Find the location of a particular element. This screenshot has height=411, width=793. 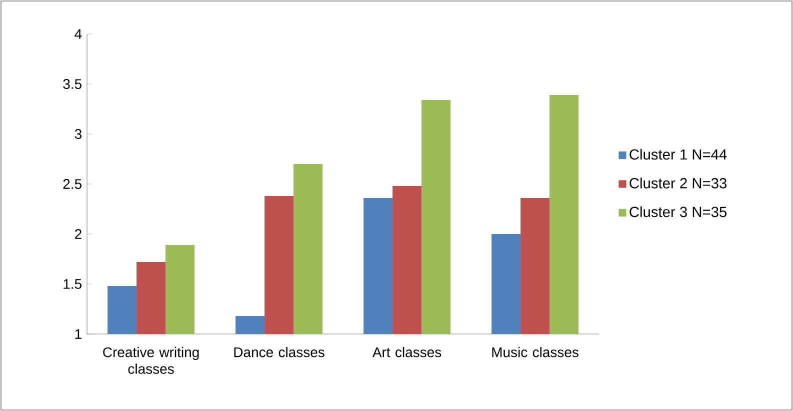

x-tick-label: Dance classes is located at coordinates (279, 352).